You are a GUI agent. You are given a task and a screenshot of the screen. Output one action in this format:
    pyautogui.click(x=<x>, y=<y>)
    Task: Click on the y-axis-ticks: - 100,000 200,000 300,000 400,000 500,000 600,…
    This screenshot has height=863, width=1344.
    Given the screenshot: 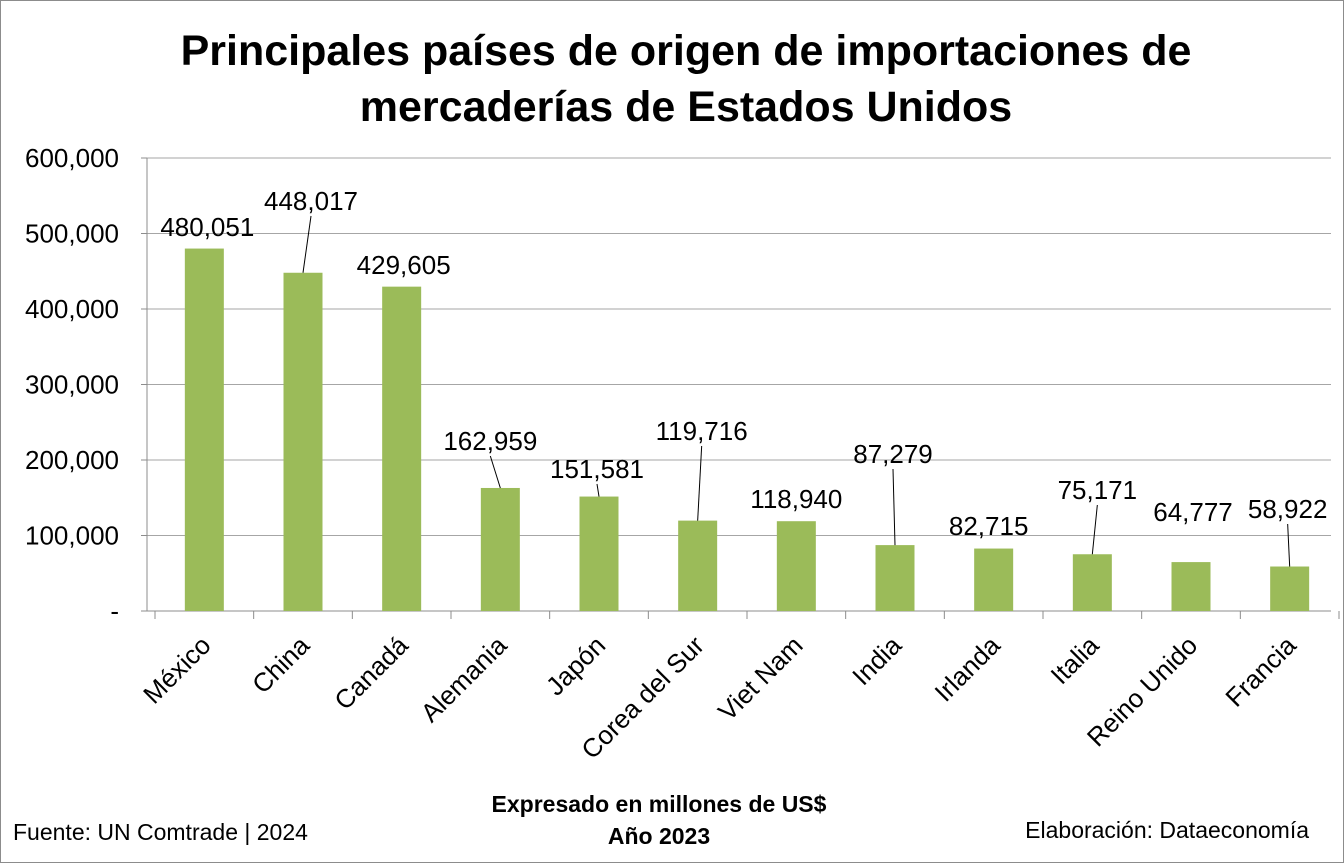 What is the action you would take?
    pyautogui.click(x=72, y=384)
    